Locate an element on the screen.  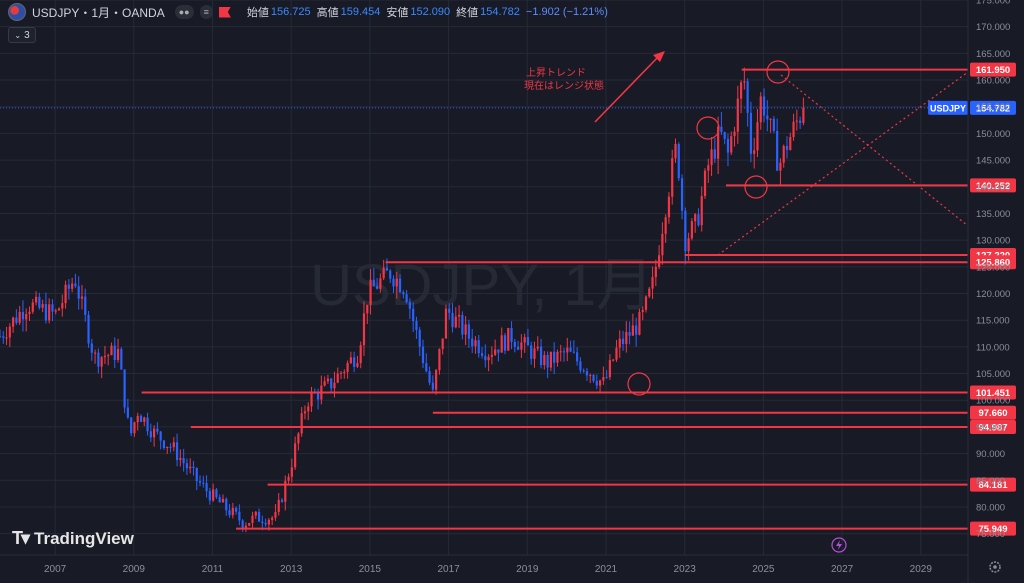
level-tag-140.252 is located at coordinates (993, 185).